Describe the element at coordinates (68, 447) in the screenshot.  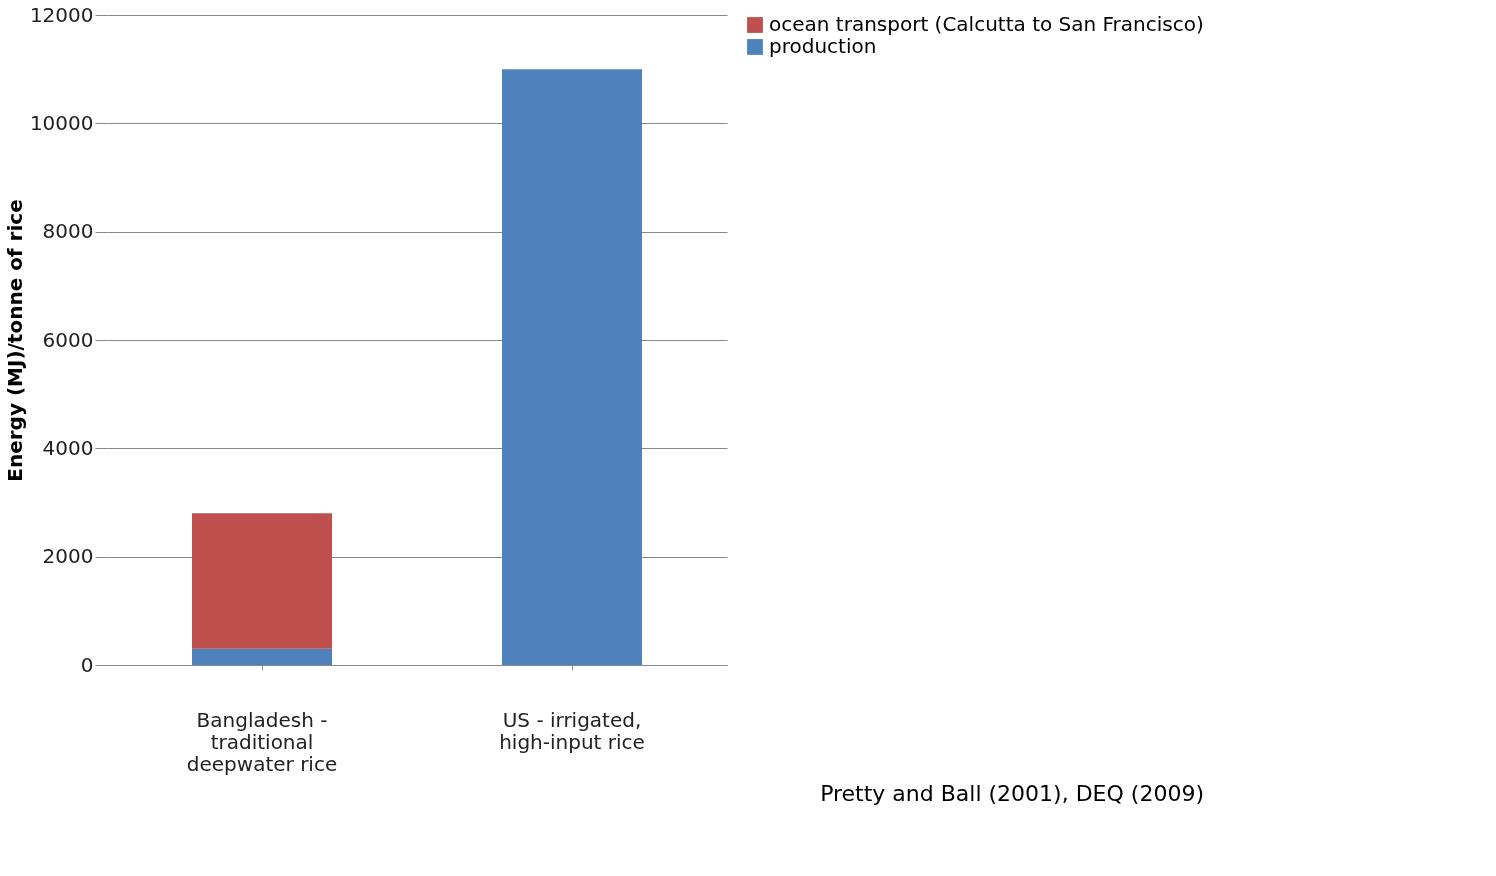
I see `y-tick-label: 4000` at that location.